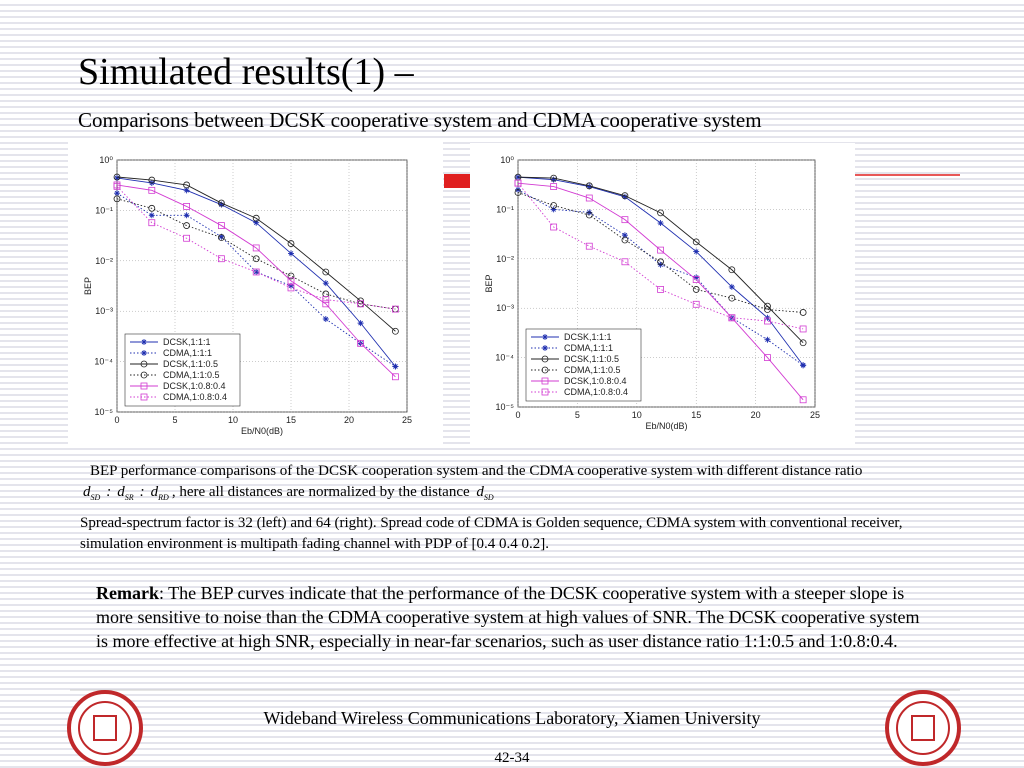 The width and height of the screenshot is (1024, 768). Describe the element at coordinates (588, 337) in the screenshot. I see `legend-label: DCSK,1:1:1` at that location.